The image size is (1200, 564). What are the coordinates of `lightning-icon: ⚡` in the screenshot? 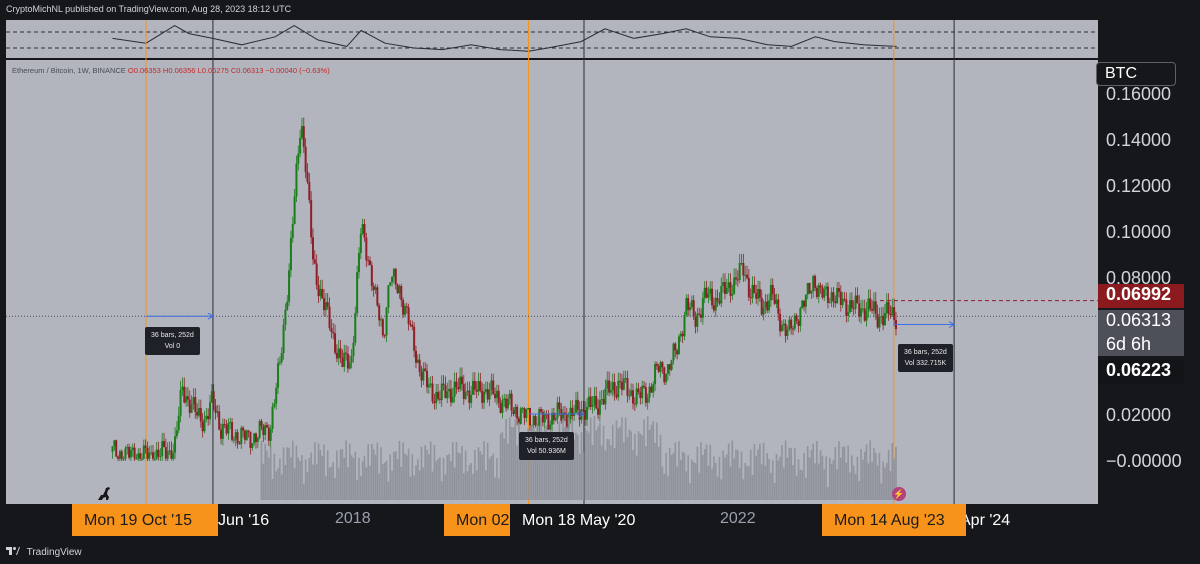 It's located at (899, 494).